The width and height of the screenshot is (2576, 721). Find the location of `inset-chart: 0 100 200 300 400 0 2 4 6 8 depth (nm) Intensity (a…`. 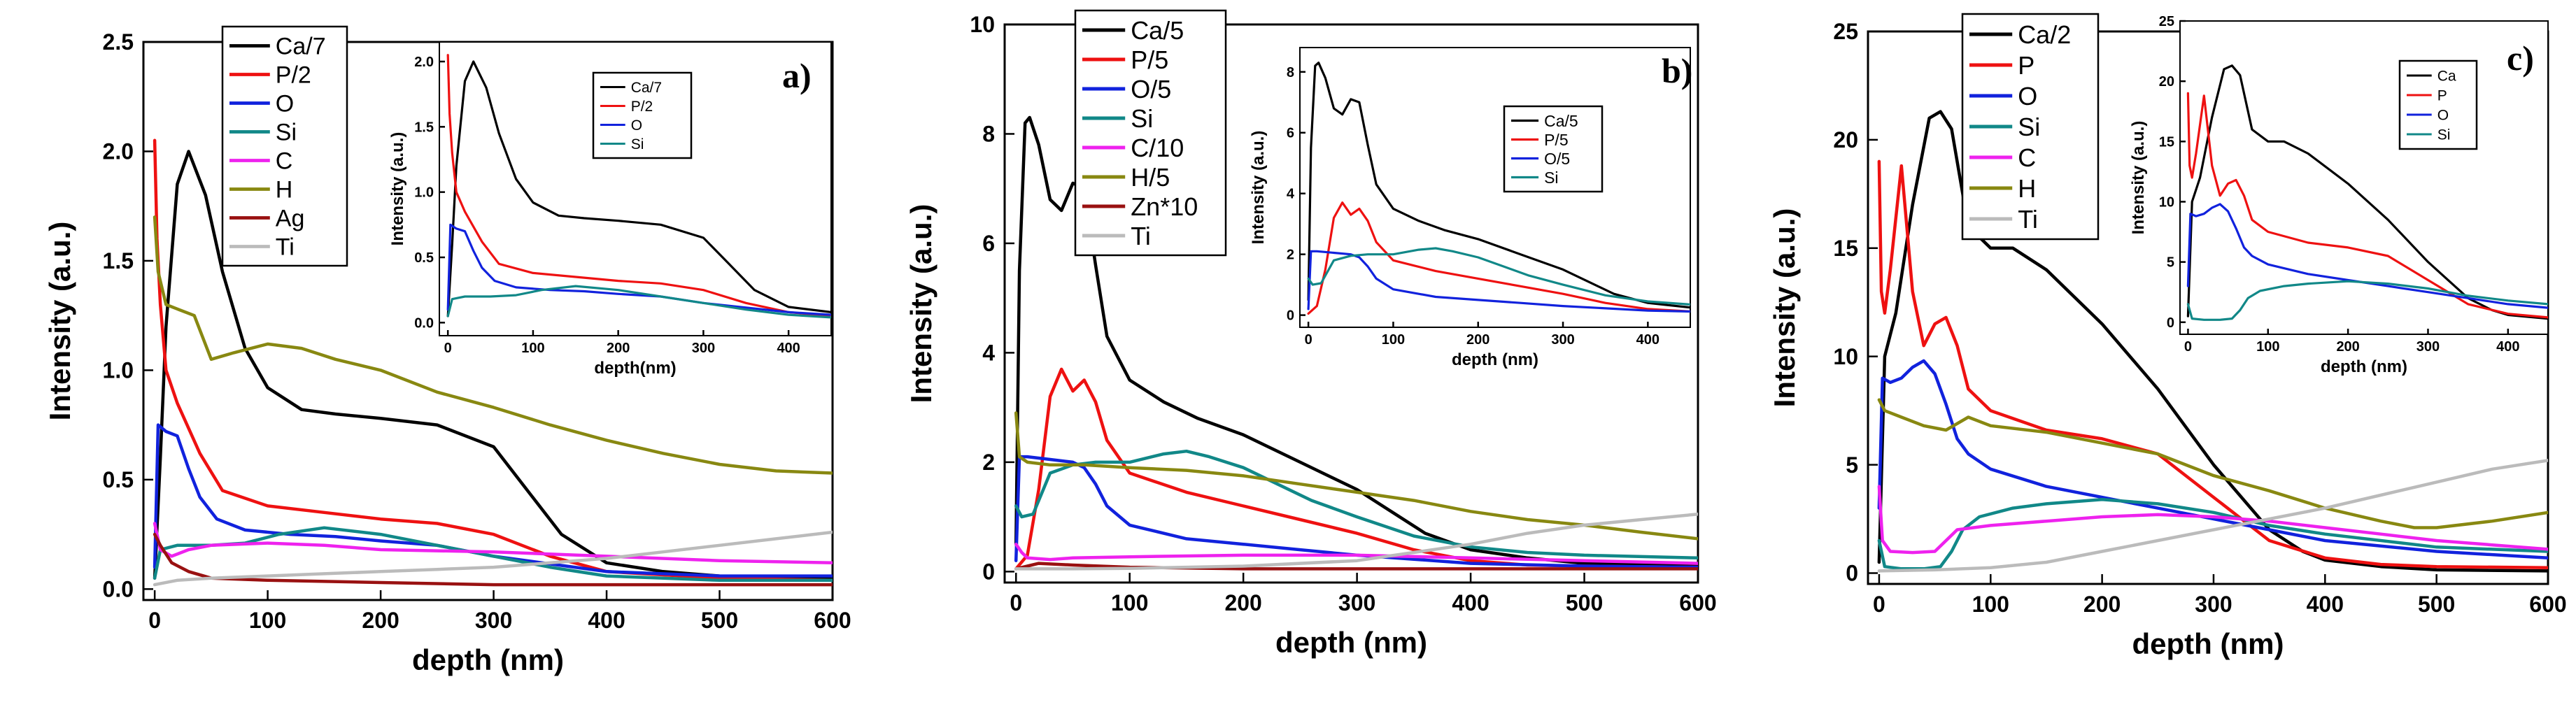

inset-chart: 0 100 200 300 400 0 2 4 6 8 depth (nm) Intensity (a… is located at coordinates (1470, 208).